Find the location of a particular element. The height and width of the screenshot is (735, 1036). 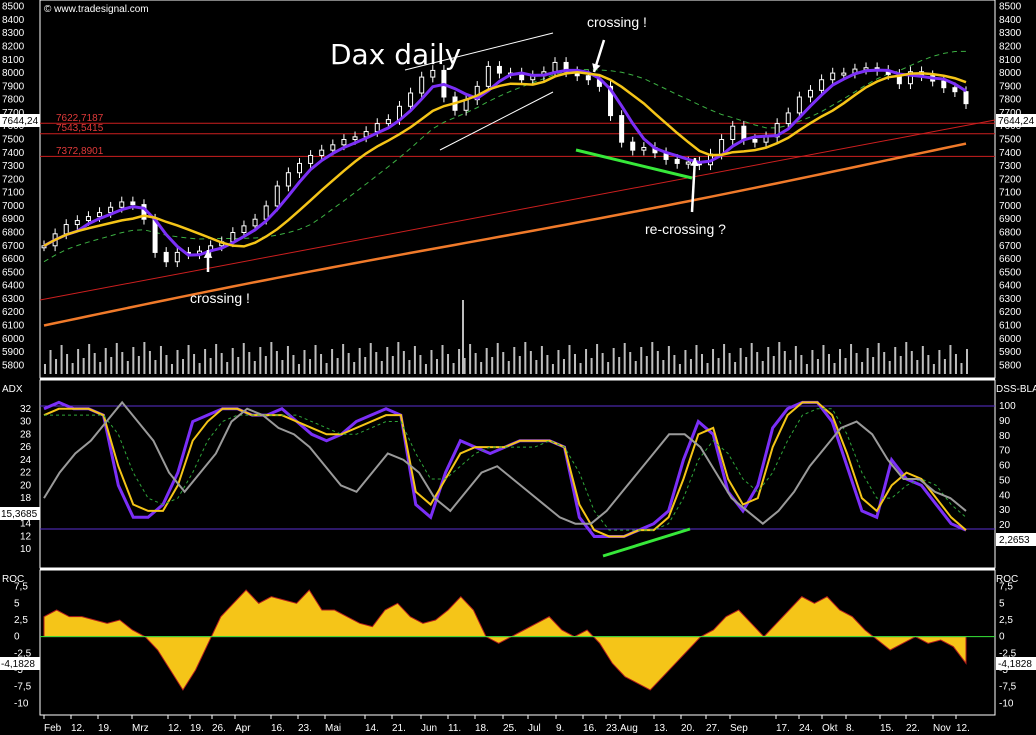

adx-tick-label-left: 10 is located at coordinates (26, 549).